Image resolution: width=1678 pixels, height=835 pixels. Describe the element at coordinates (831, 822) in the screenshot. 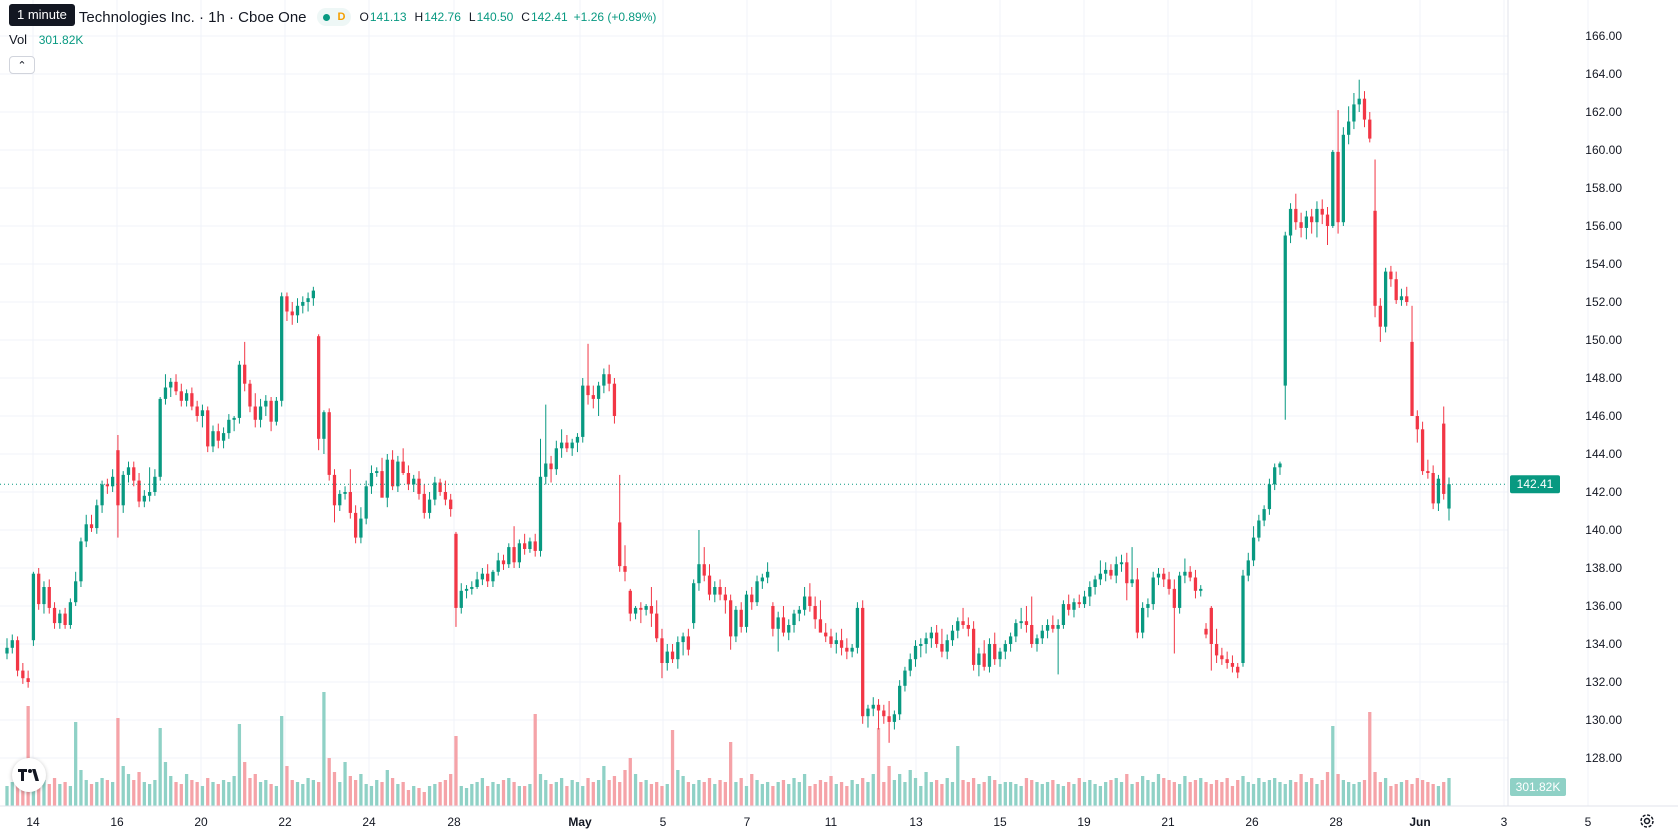

I see `x-tick-label: 11` at that location.